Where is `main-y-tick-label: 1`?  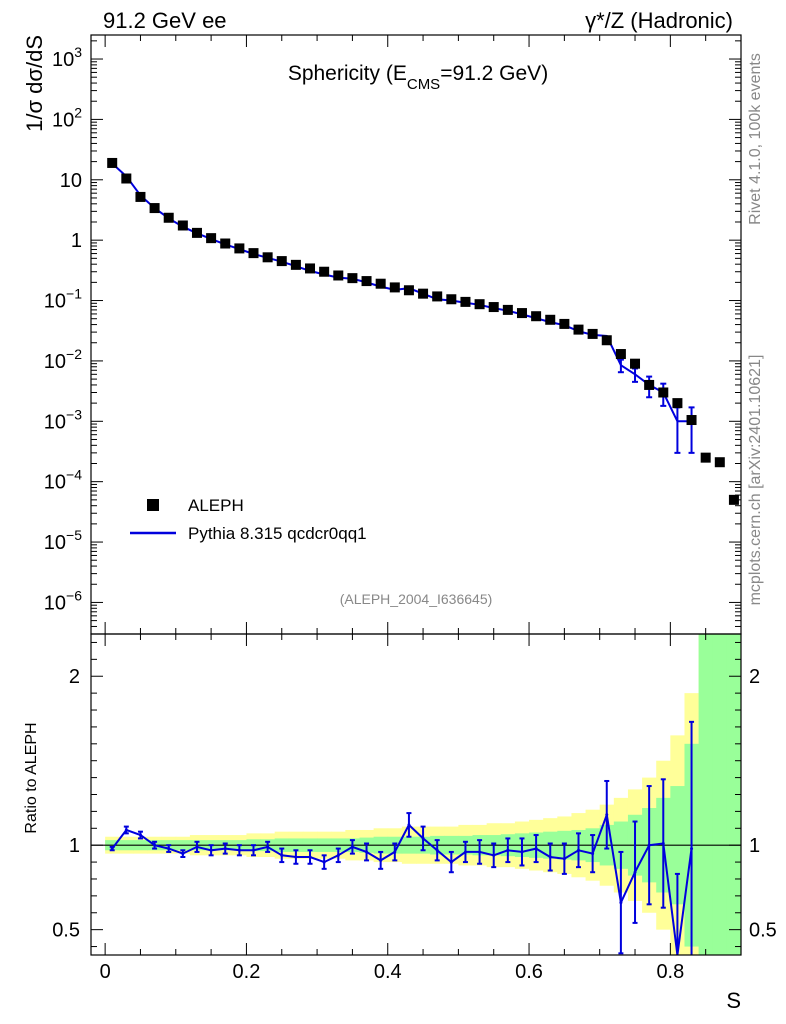 main-y-tick-label: 1 is located at coordinates (76, 241).